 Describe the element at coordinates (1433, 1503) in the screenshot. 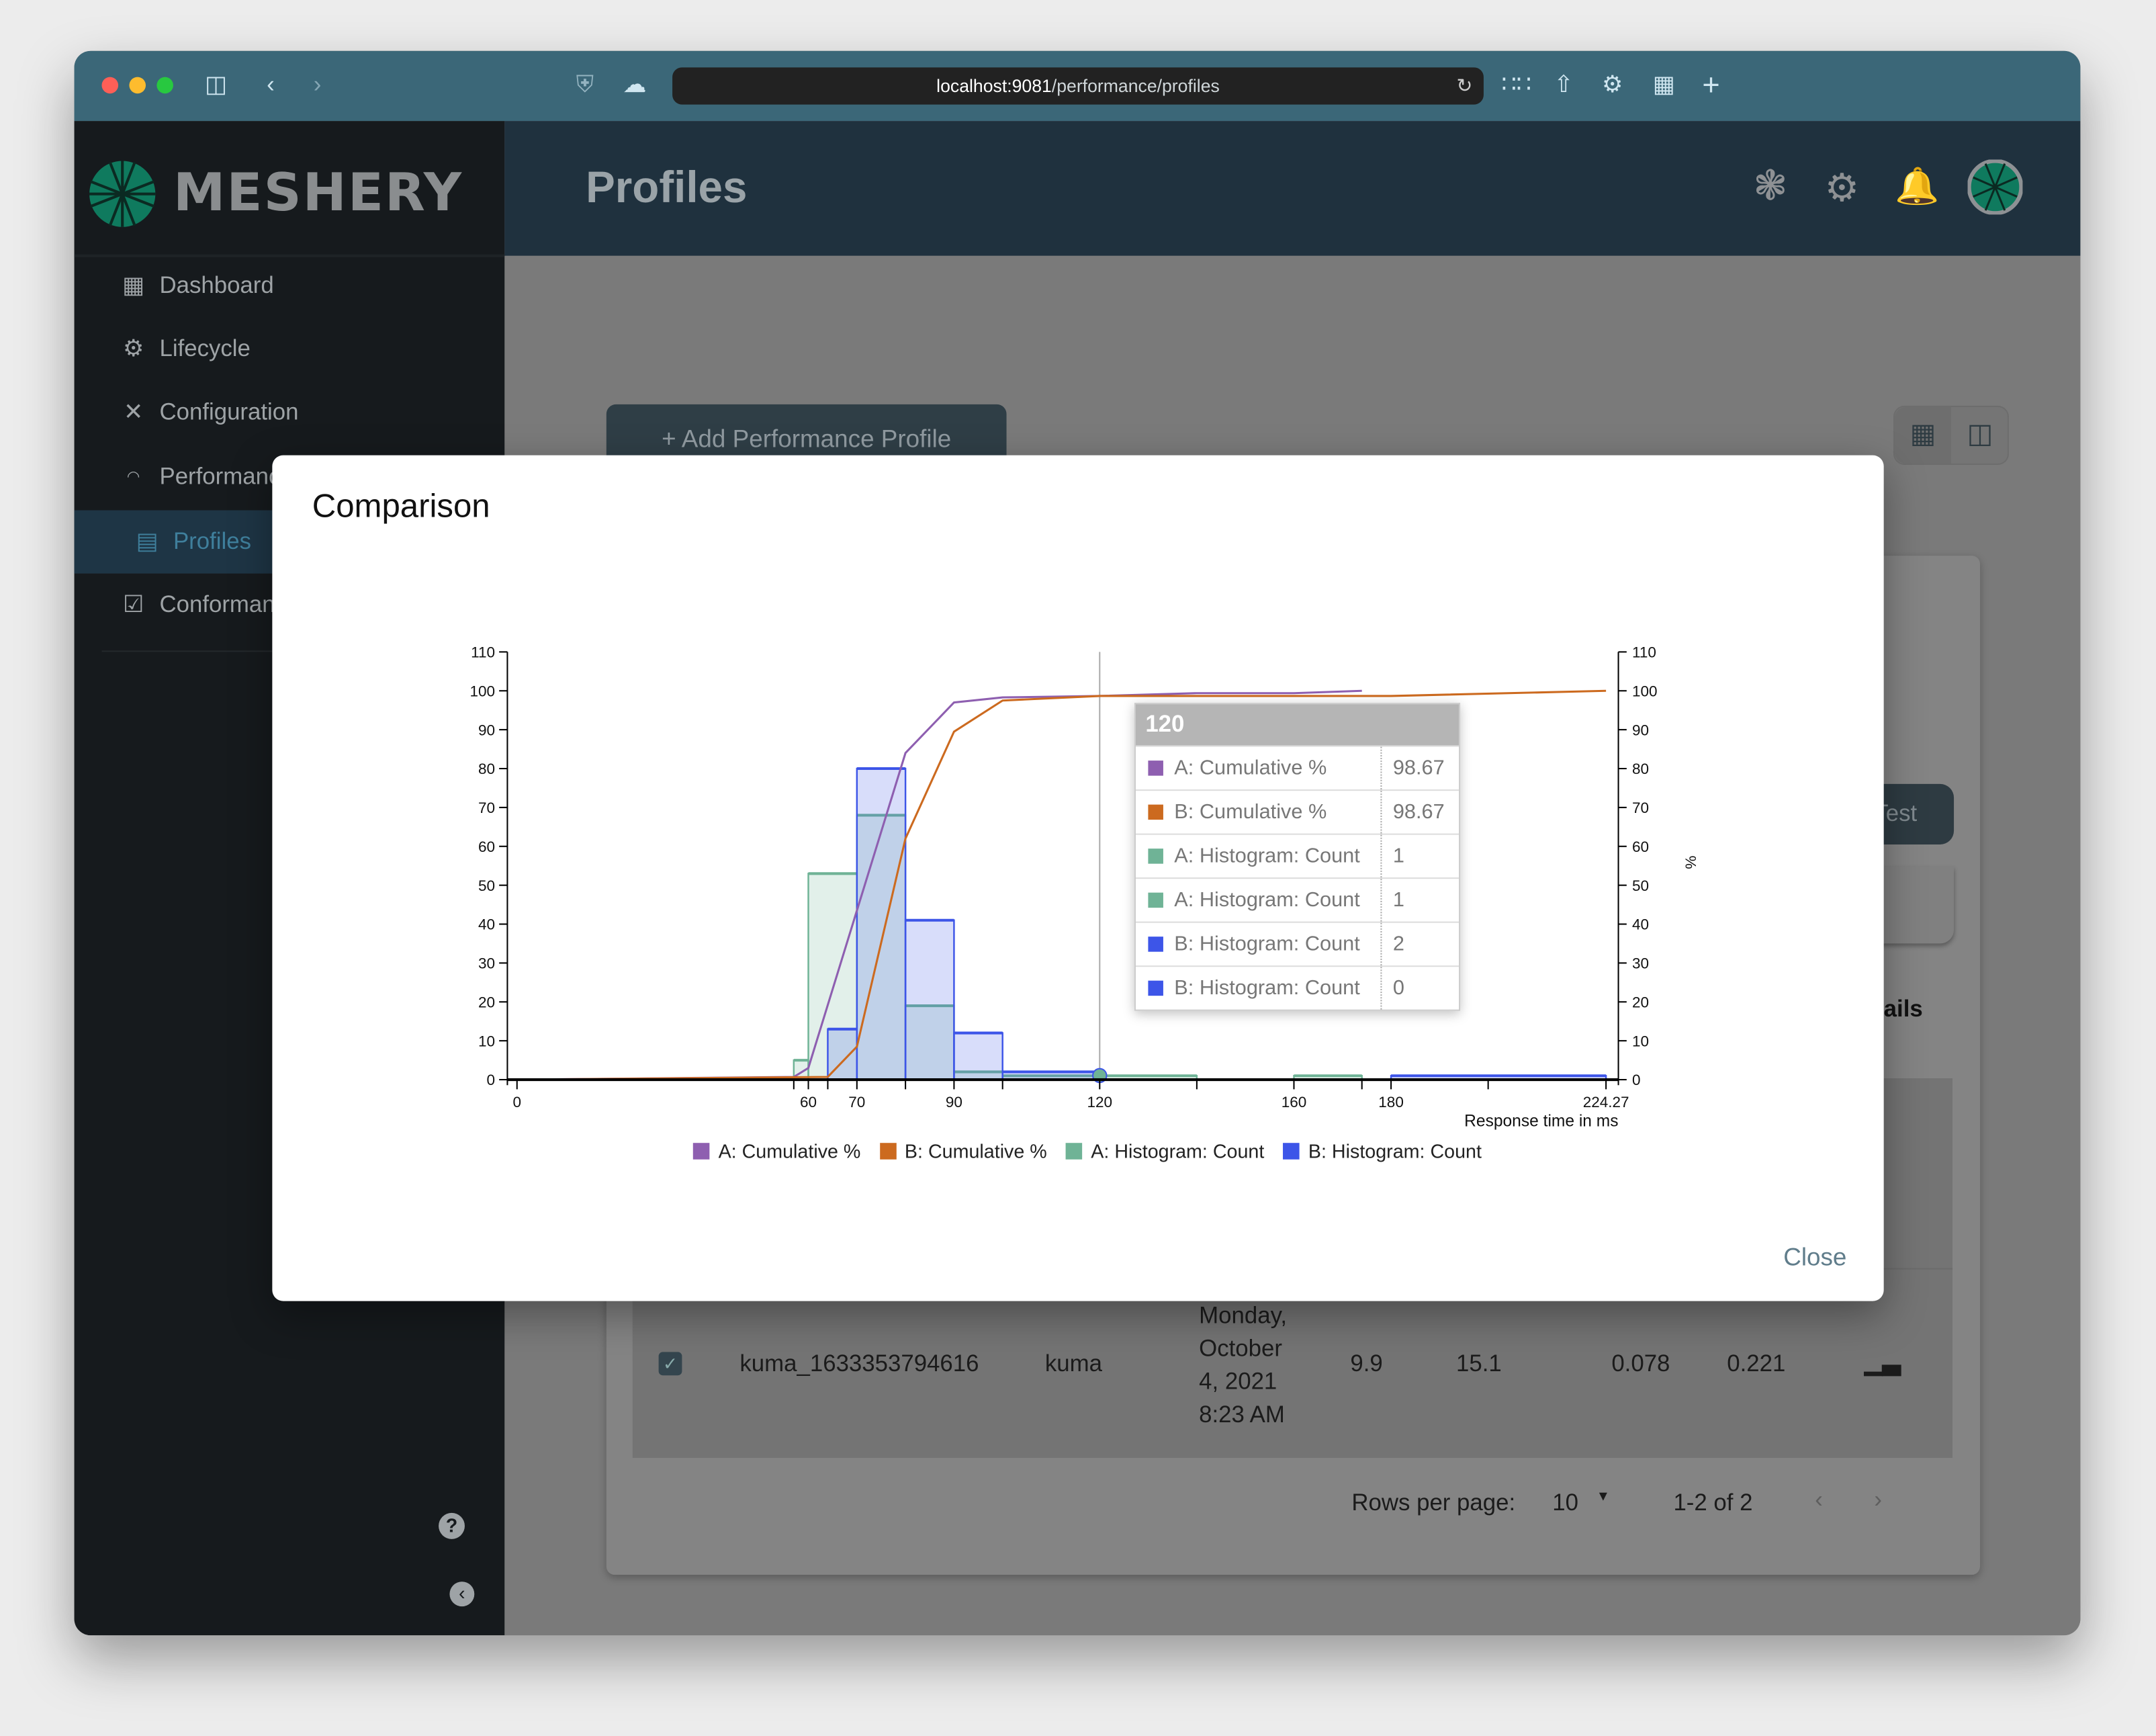

I see `rows-per-page-label: Rows per page:` at that location.